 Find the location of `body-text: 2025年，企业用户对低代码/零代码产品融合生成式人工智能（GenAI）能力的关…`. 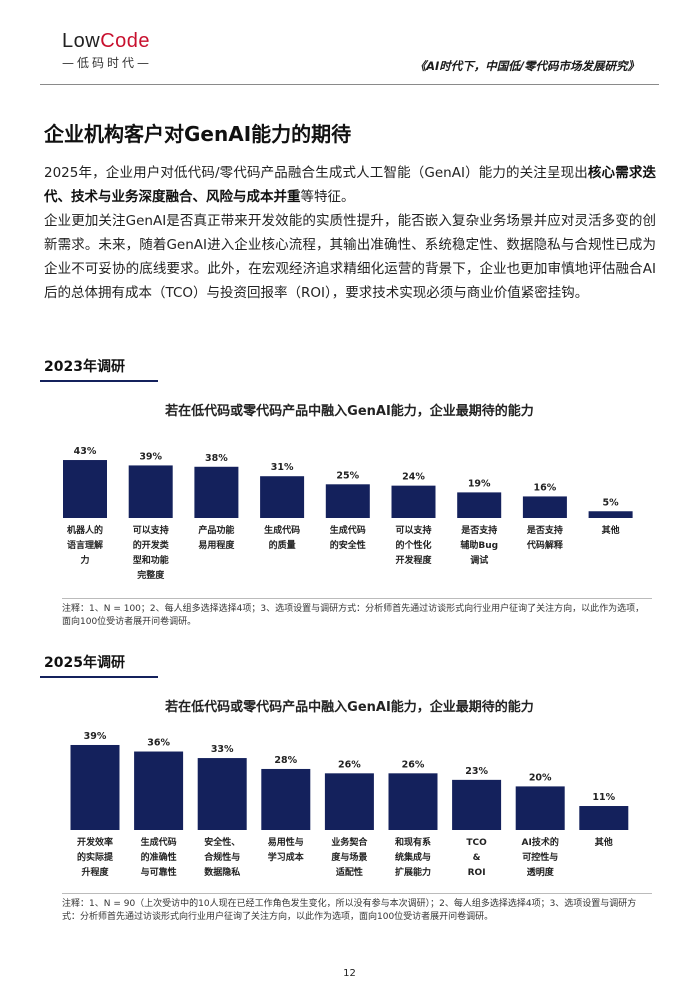

body-text: 2025年，企业用户对低代码/零代码产品融合生成式人工智能（GenAI）能力的关… is located at coordinates (350, 233).